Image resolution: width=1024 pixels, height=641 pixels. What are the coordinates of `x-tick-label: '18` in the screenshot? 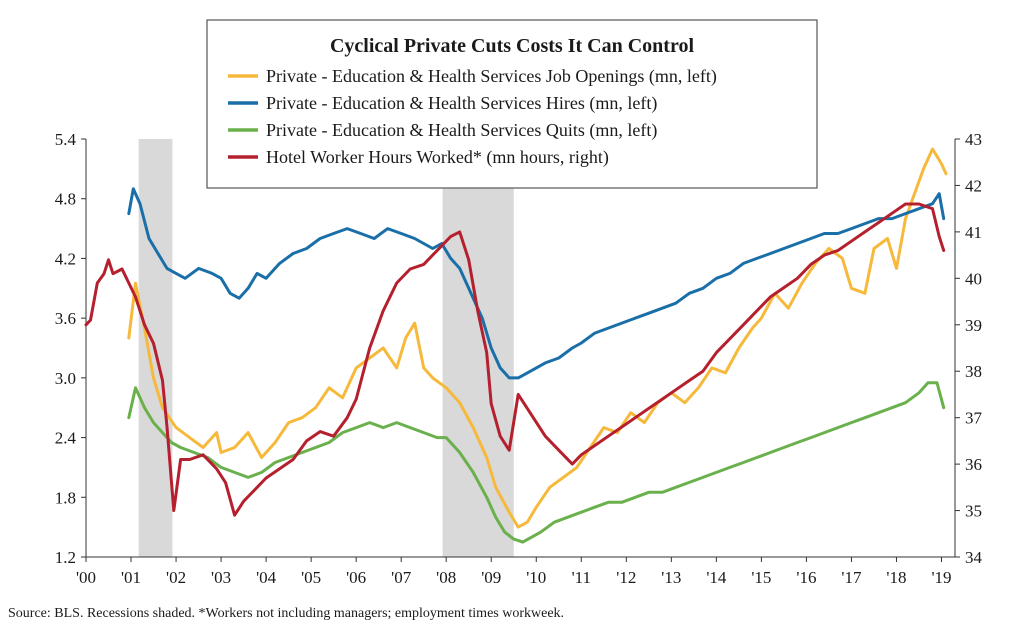 It's located at (896, 577).